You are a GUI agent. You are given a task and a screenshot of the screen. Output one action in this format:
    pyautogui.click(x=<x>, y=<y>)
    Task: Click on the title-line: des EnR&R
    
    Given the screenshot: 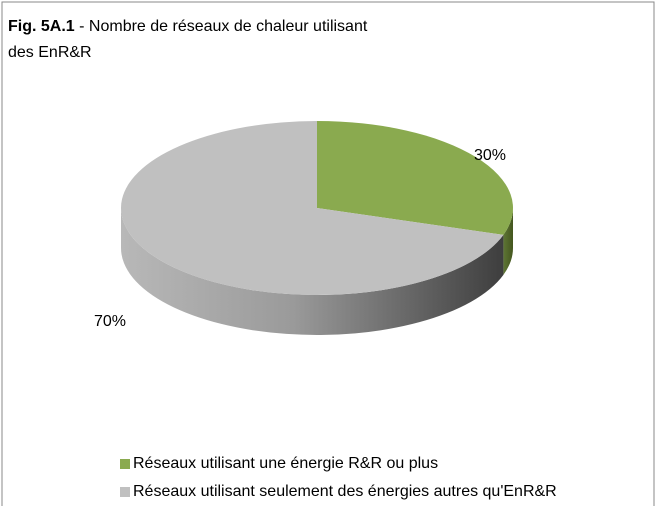 What is the action you would take?
    pyautogui.click(x=50, y=52)
    